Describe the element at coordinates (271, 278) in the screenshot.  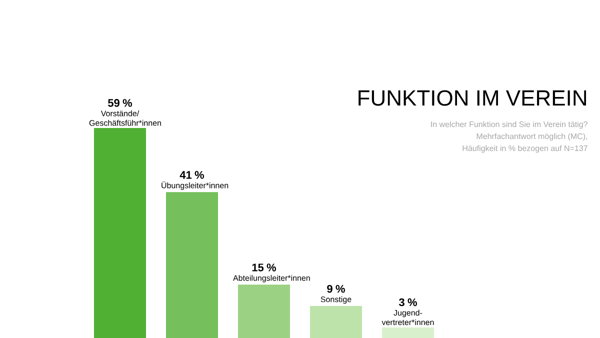
I see `x-tick-label: Abteilungsleiter*innen` at that location.